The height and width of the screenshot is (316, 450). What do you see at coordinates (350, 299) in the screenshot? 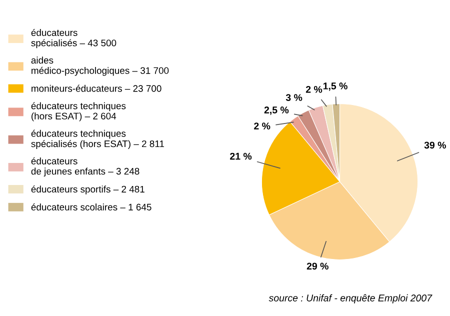
I see `source-note: source : Unifaf - enquête Emploi 2007` at bounding box center [350, 299].